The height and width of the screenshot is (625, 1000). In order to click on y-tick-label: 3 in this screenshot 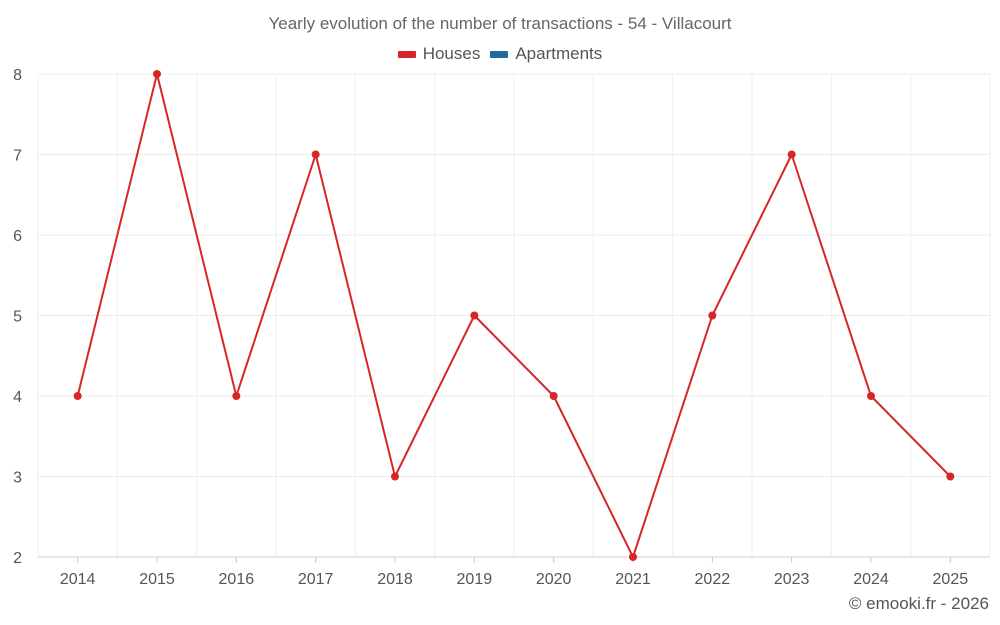, I will do `click(17, 478)`.